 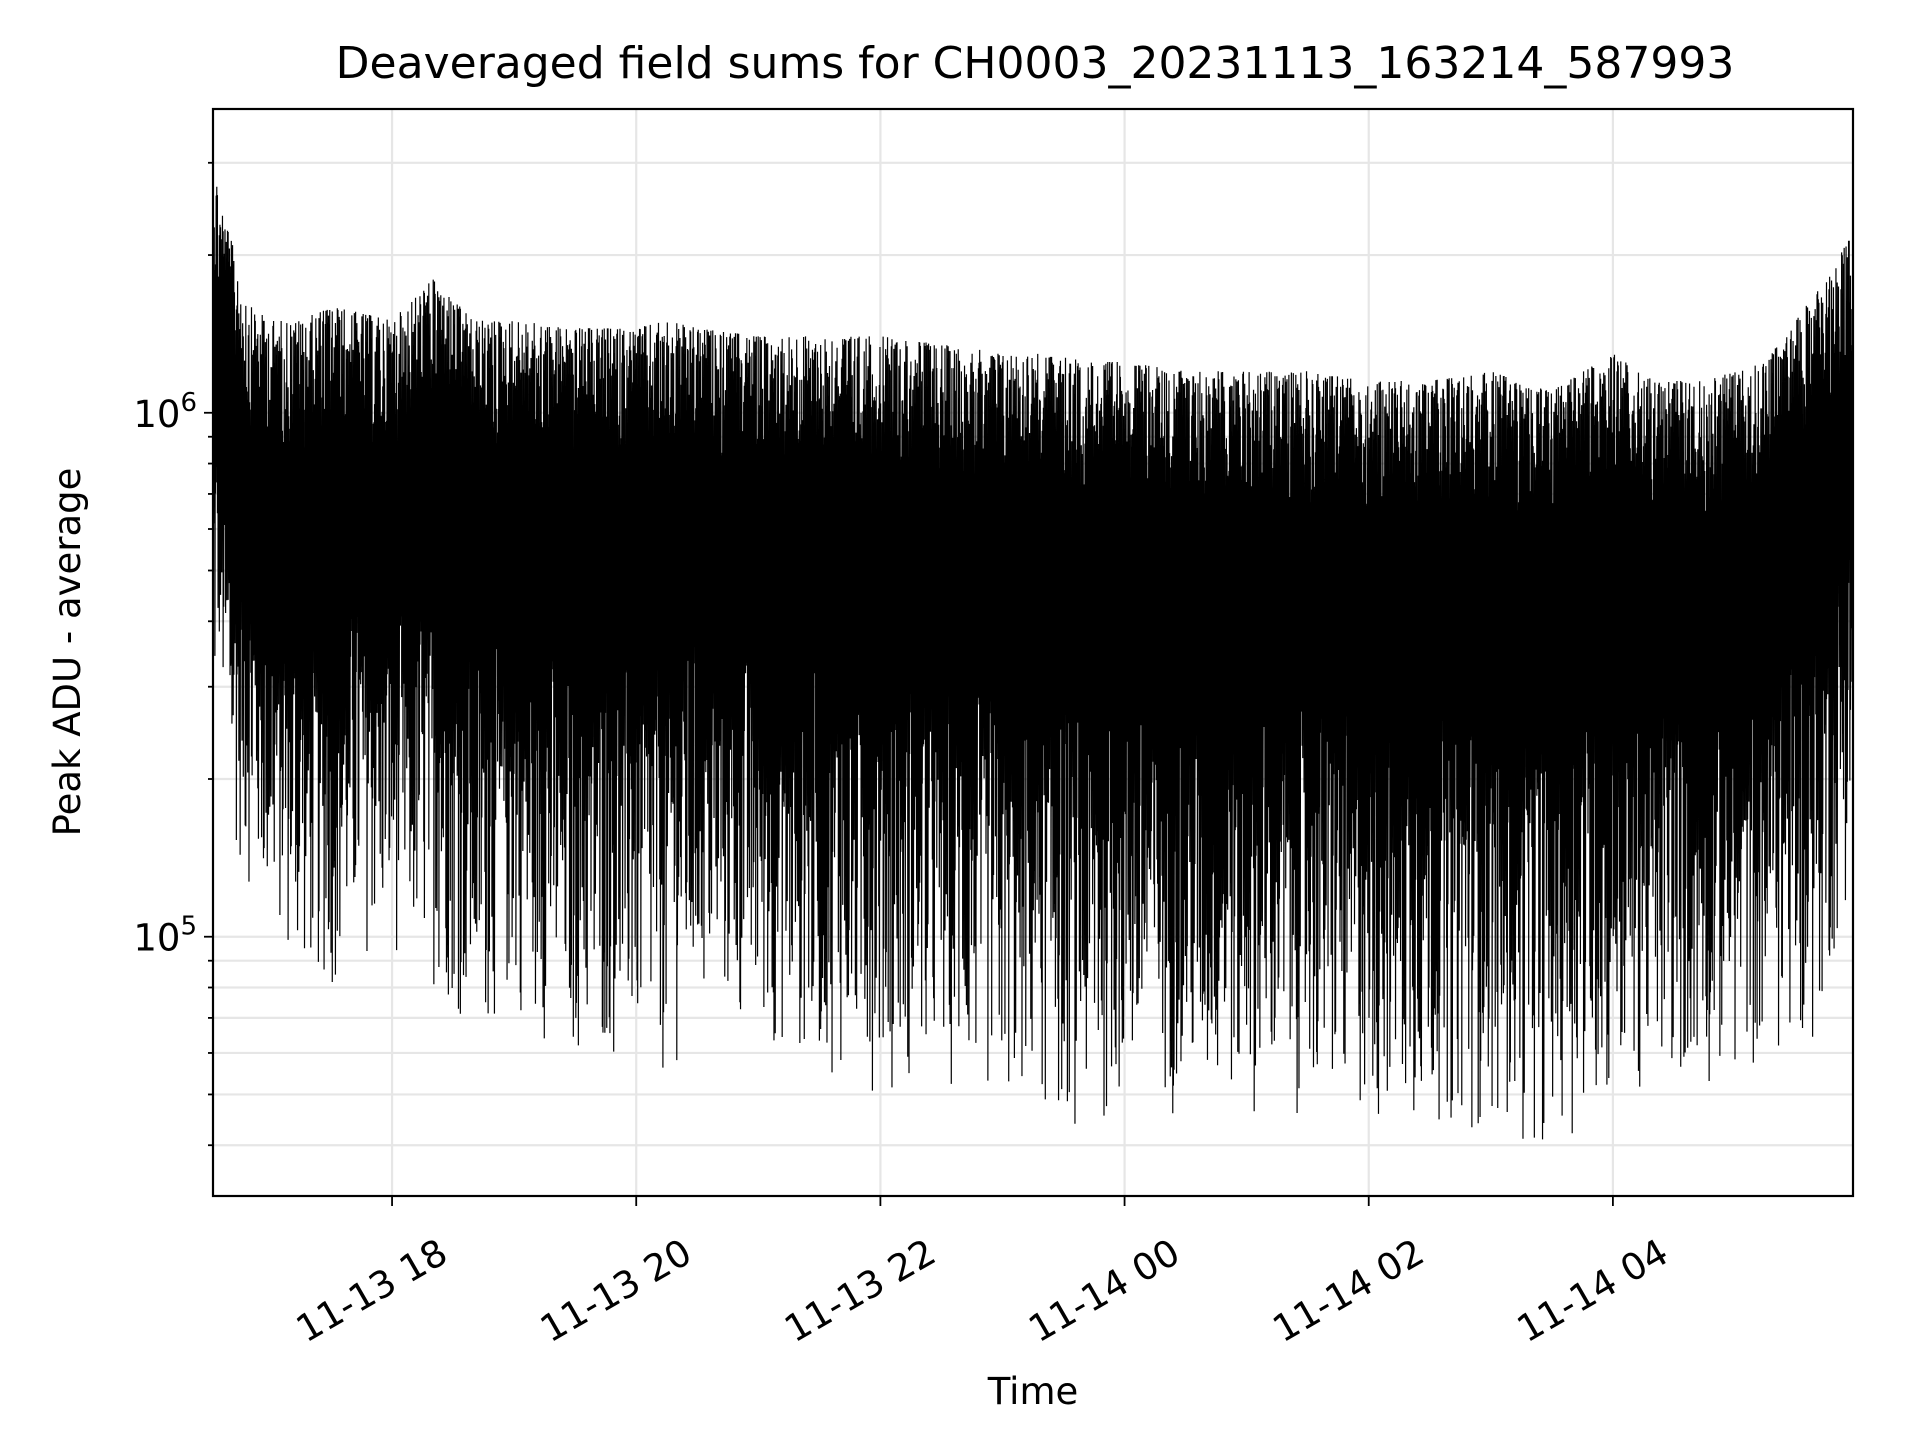 What do you see at coordinates (67, 652) in the screenshot?
I see `y-axis-label: Peak ADU - average` at bounding box center [67, 652].